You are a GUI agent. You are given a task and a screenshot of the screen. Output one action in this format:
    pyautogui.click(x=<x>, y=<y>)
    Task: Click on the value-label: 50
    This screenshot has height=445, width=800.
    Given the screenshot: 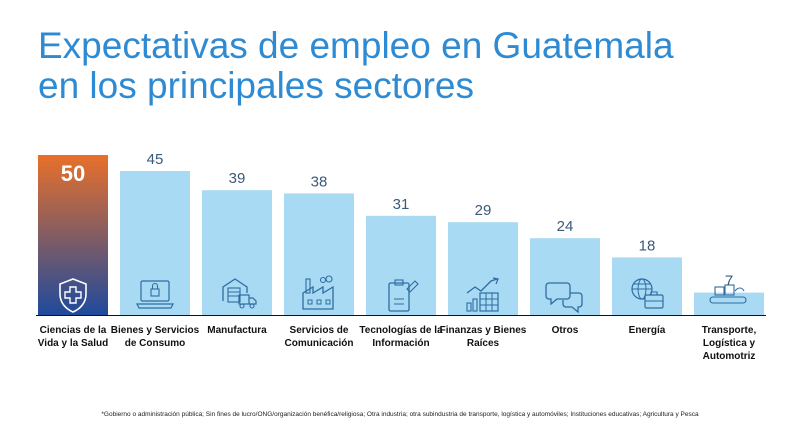 What is the action you would take?
    pyautogui.click(x=73, y=173)
    